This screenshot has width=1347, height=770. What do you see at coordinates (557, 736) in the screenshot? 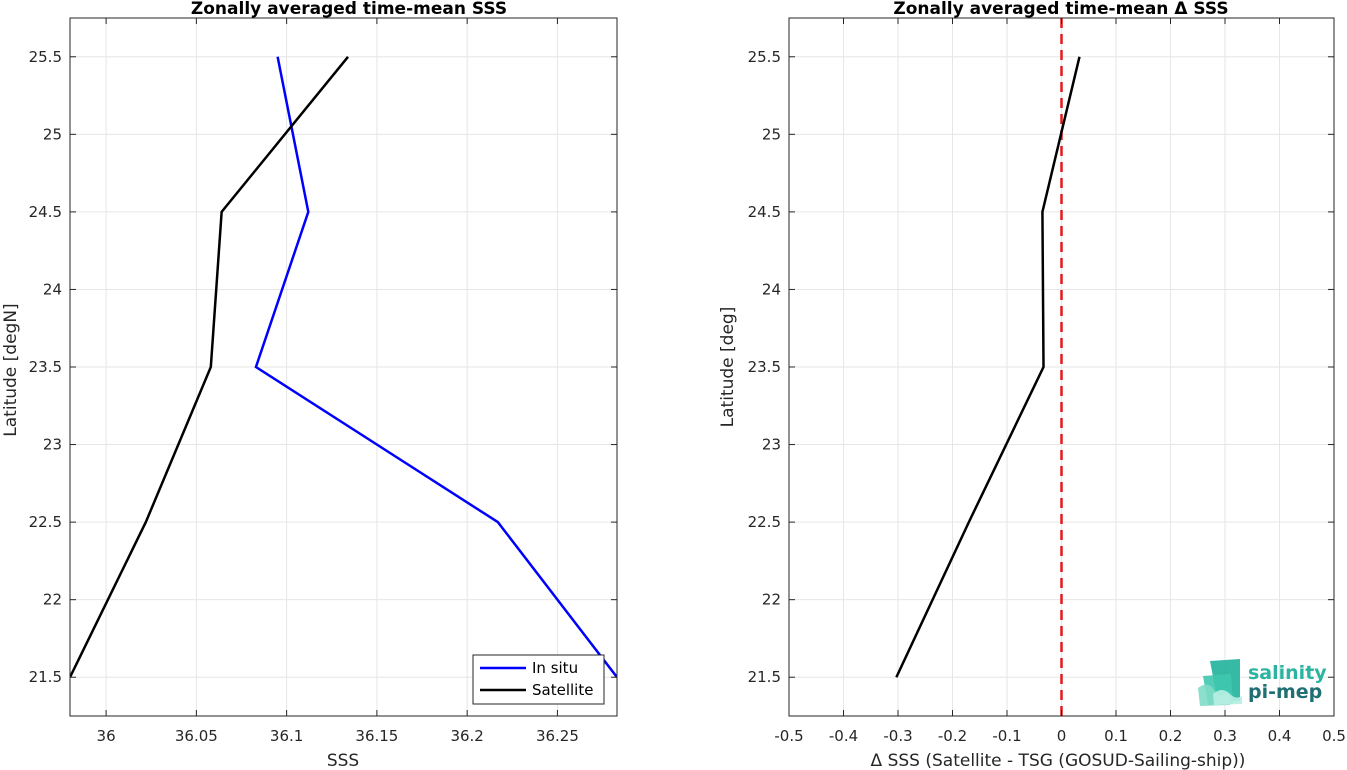
I see `left-x-tick-label: 36.25` at bounding box center [557, 736].